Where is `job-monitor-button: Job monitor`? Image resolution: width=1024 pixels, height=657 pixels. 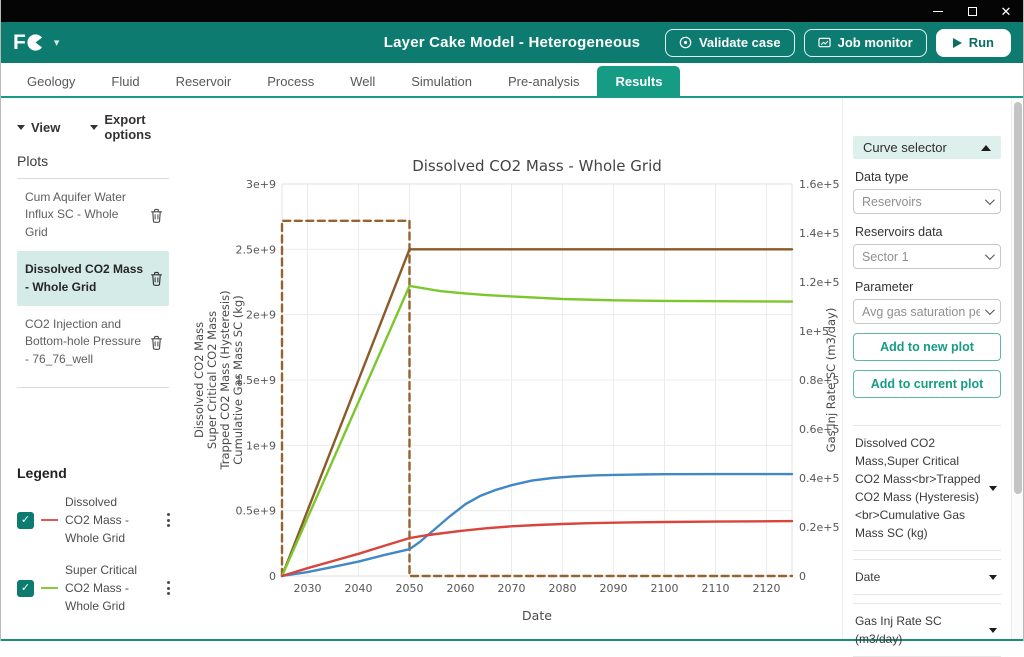
job-monitor-button: Job monitor is located at coordinates (865, 42).